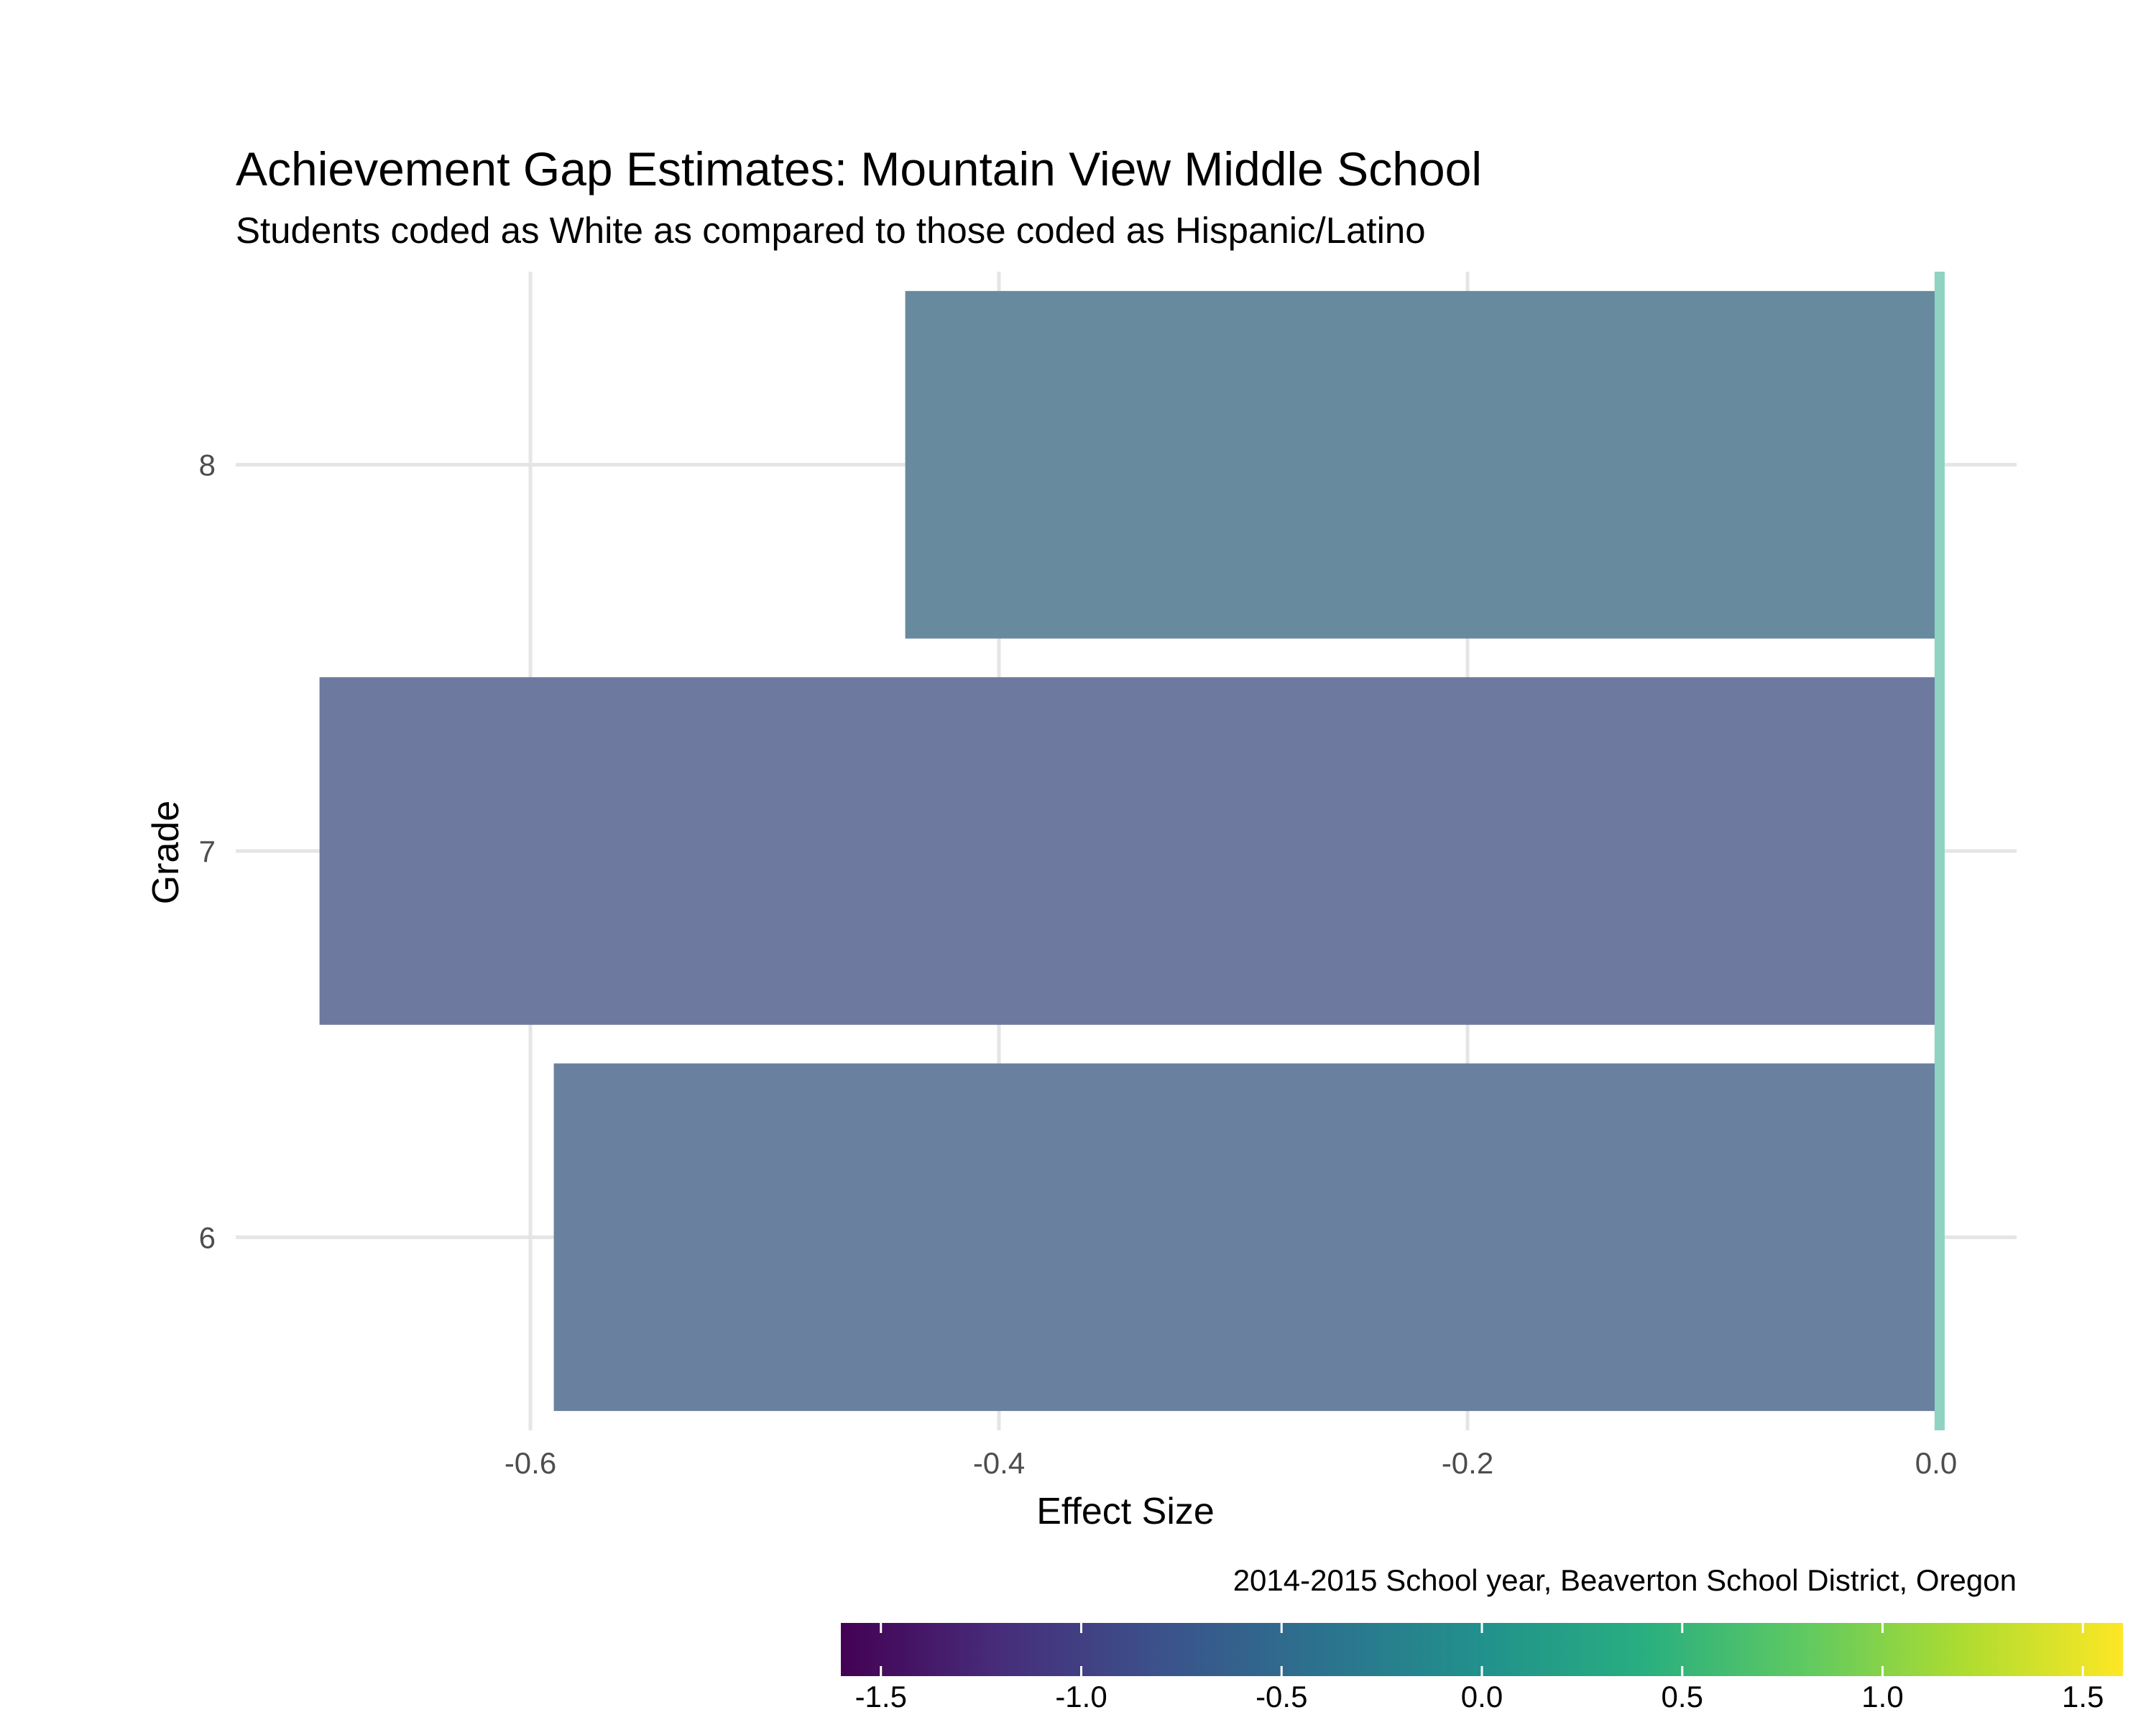 The height and width of the screenshot is (1725, 2156). Describe the element at coordinates (881, 1697) in the screenshot. I see `colorbar-tick-label: -1.5` at that location.